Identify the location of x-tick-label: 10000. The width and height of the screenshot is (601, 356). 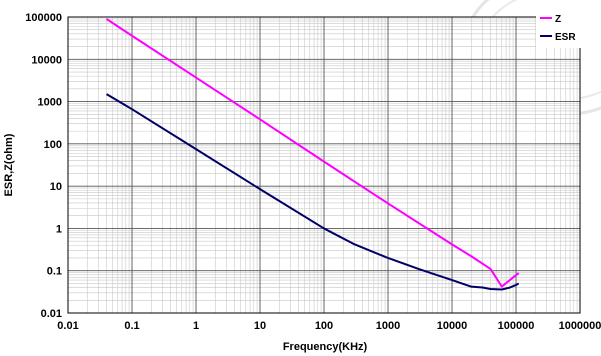
(452, 326).